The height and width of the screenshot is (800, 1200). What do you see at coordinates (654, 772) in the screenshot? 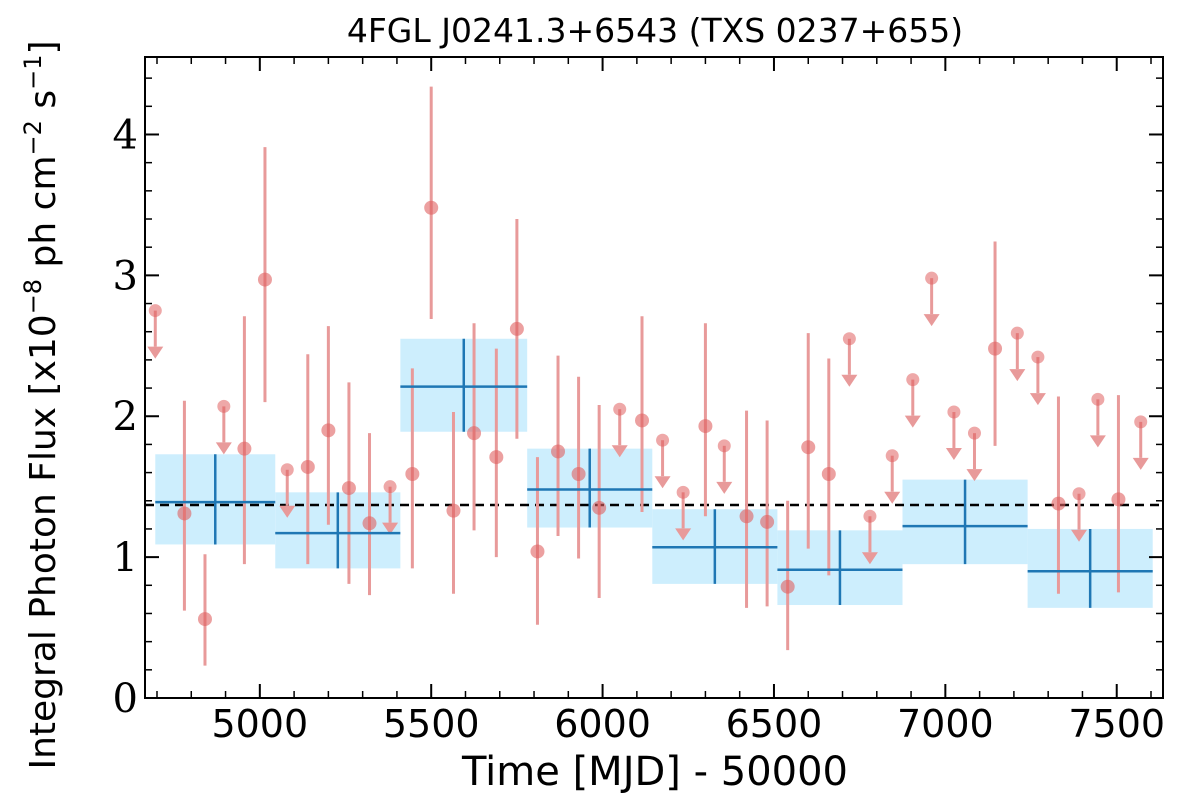
I see `x-axis-label: Time [MJD] - 50000` at bounding box center [654, 772].